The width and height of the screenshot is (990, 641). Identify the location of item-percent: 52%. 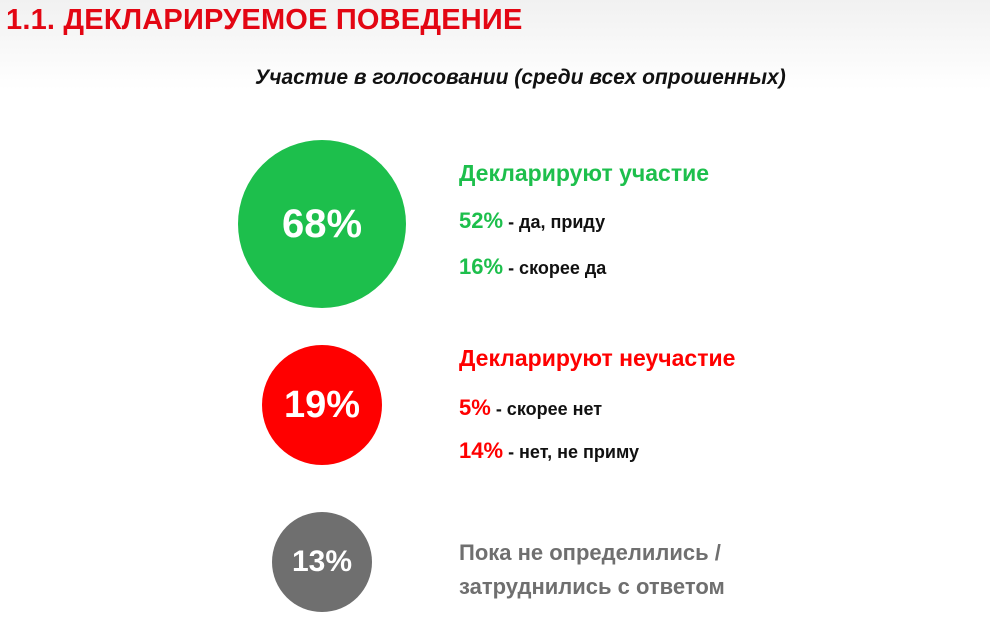
(481, 220).